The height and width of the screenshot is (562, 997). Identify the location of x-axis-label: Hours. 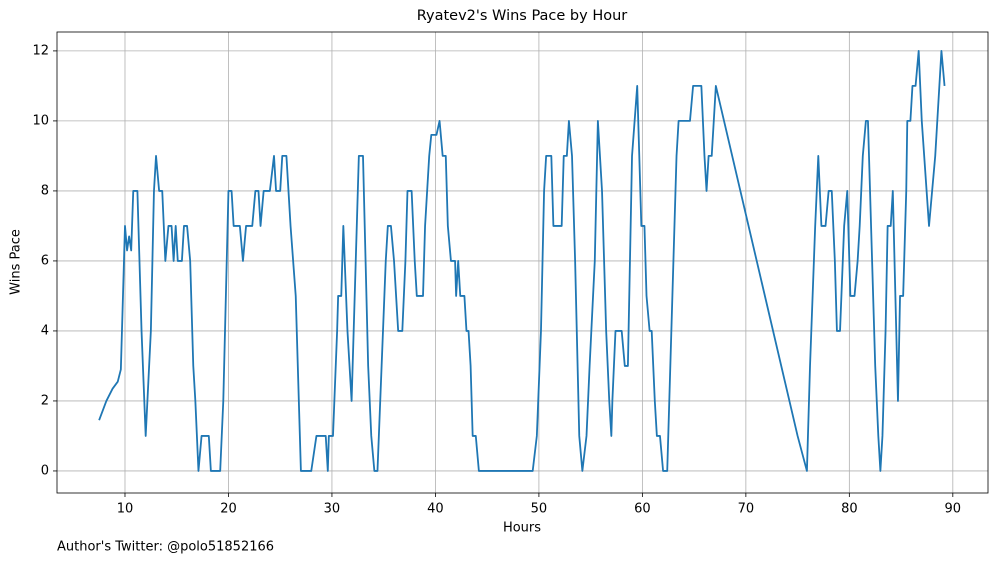
(522, 528).